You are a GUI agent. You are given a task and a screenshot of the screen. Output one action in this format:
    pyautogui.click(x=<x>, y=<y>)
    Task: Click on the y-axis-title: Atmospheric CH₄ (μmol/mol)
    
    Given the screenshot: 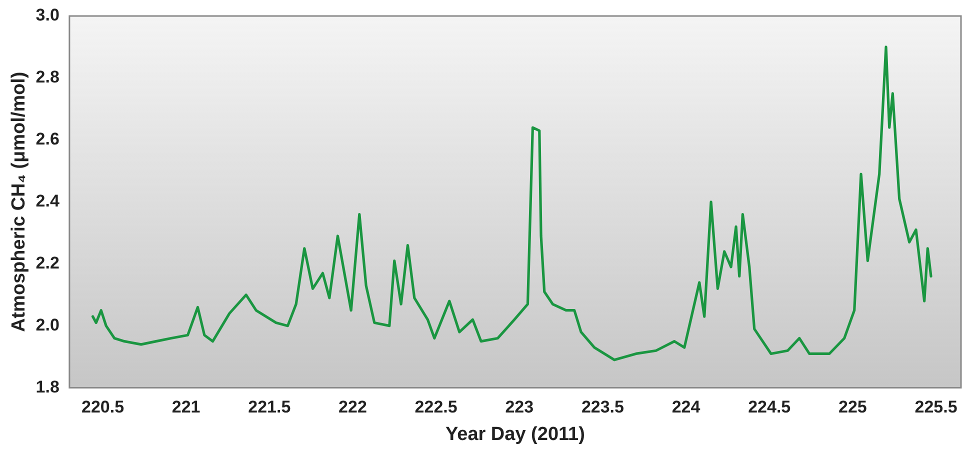 What is the action you would take?
    pyautogui.click(x=19, y=202)
    